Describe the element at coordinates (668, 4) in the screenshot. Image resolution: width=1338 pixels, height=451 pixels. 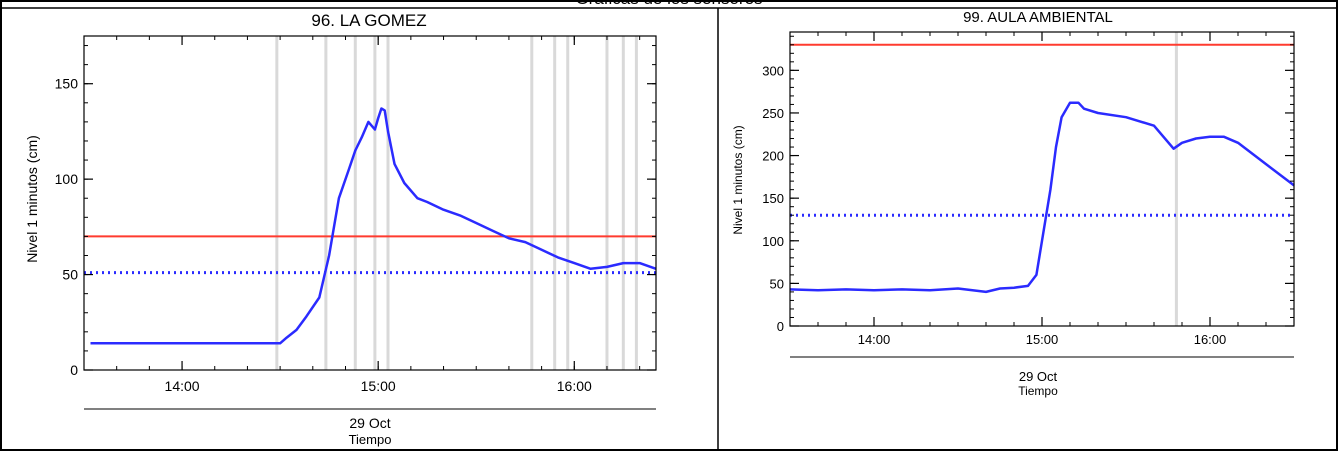
I see `page-title: Gráficas de los sensores` at that location.